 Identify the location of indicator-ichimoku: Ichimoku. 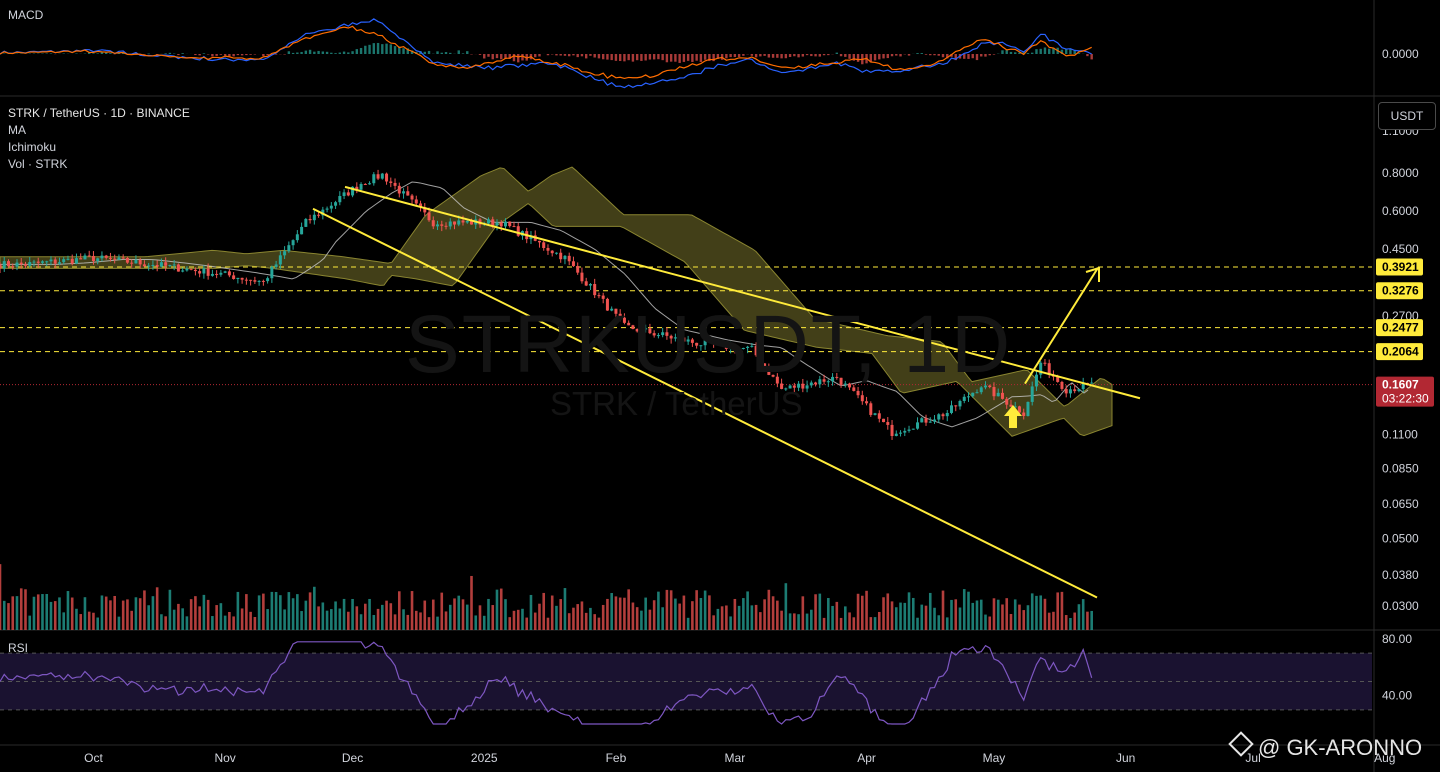
(32, 147).